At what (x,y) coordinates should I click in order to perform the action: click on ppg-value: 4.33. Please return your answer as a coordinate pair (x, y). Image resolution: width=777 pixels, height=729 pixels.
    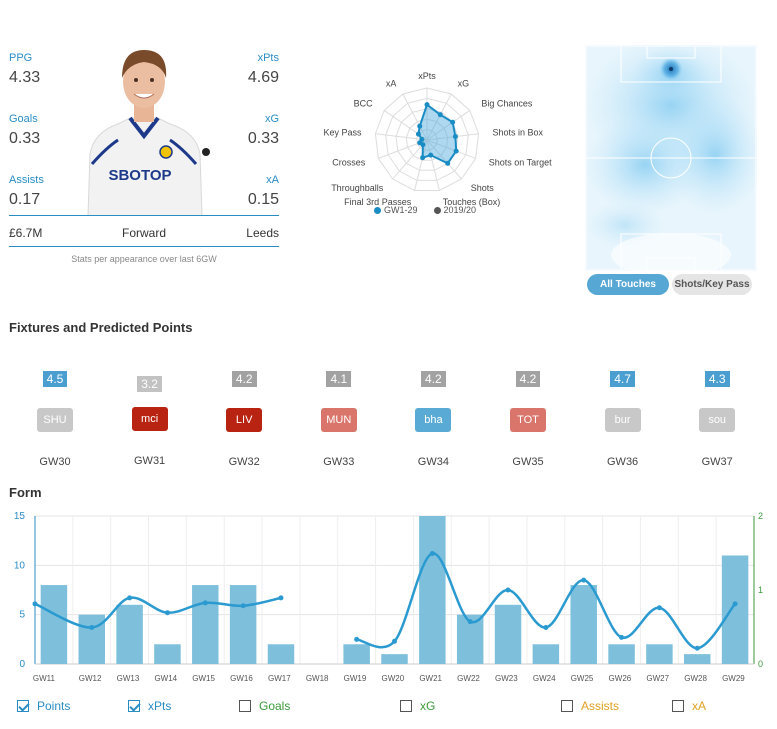
    Looking at the image, I should click on (25, 77).